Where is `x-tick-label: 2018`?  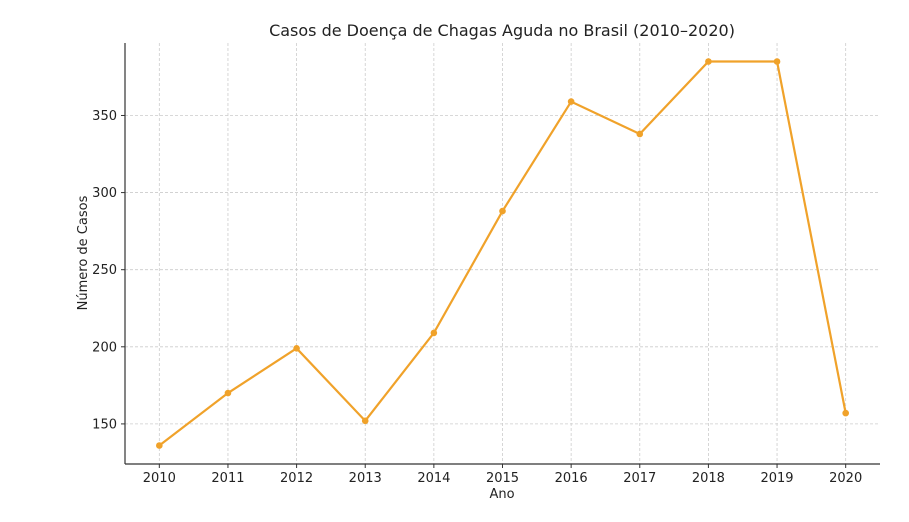
x-tick-label: 2018 is located at coordinates (708, 478).